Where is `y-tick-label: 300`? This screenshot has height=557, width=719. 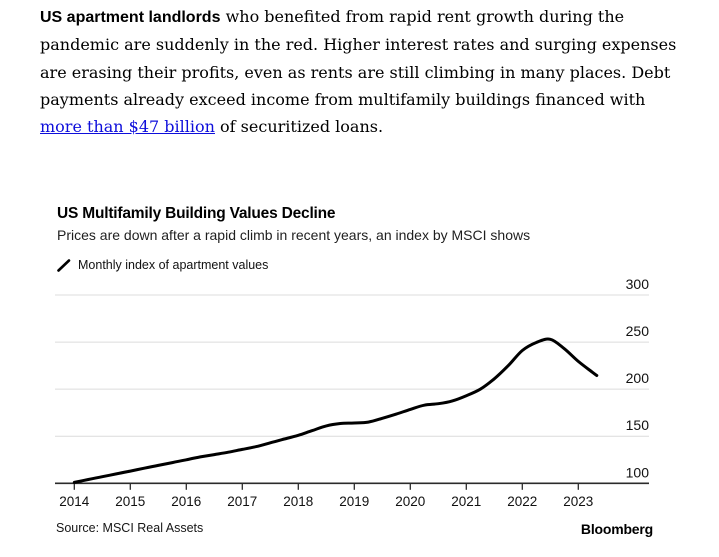
y-tick-label: 300 is located at coordinates (638, 284).